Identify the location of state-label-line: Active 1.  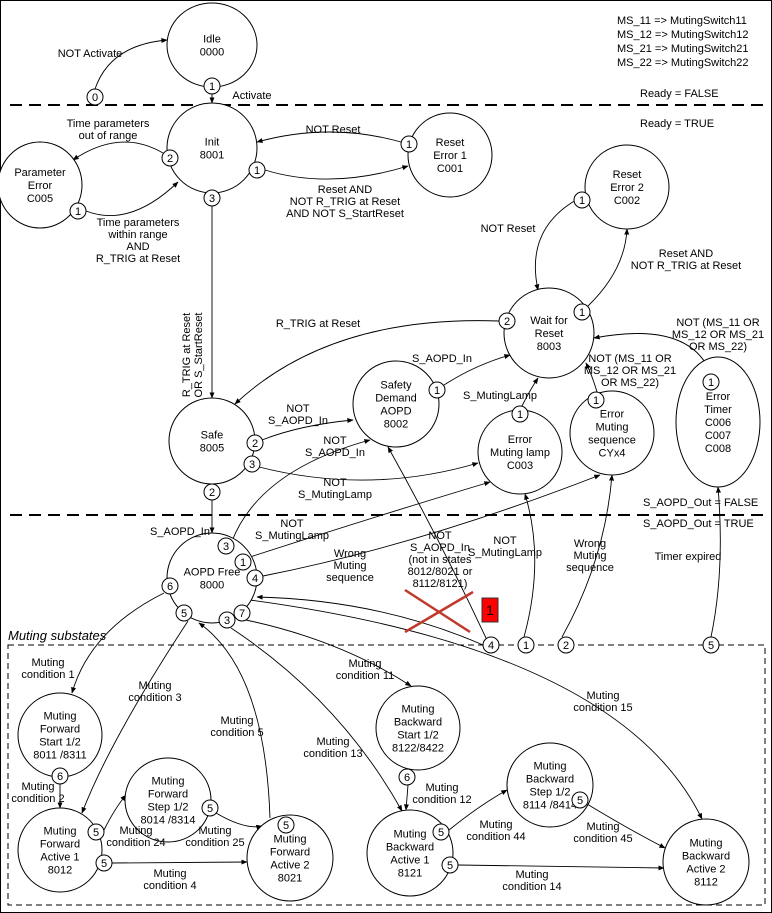
(59, 858).